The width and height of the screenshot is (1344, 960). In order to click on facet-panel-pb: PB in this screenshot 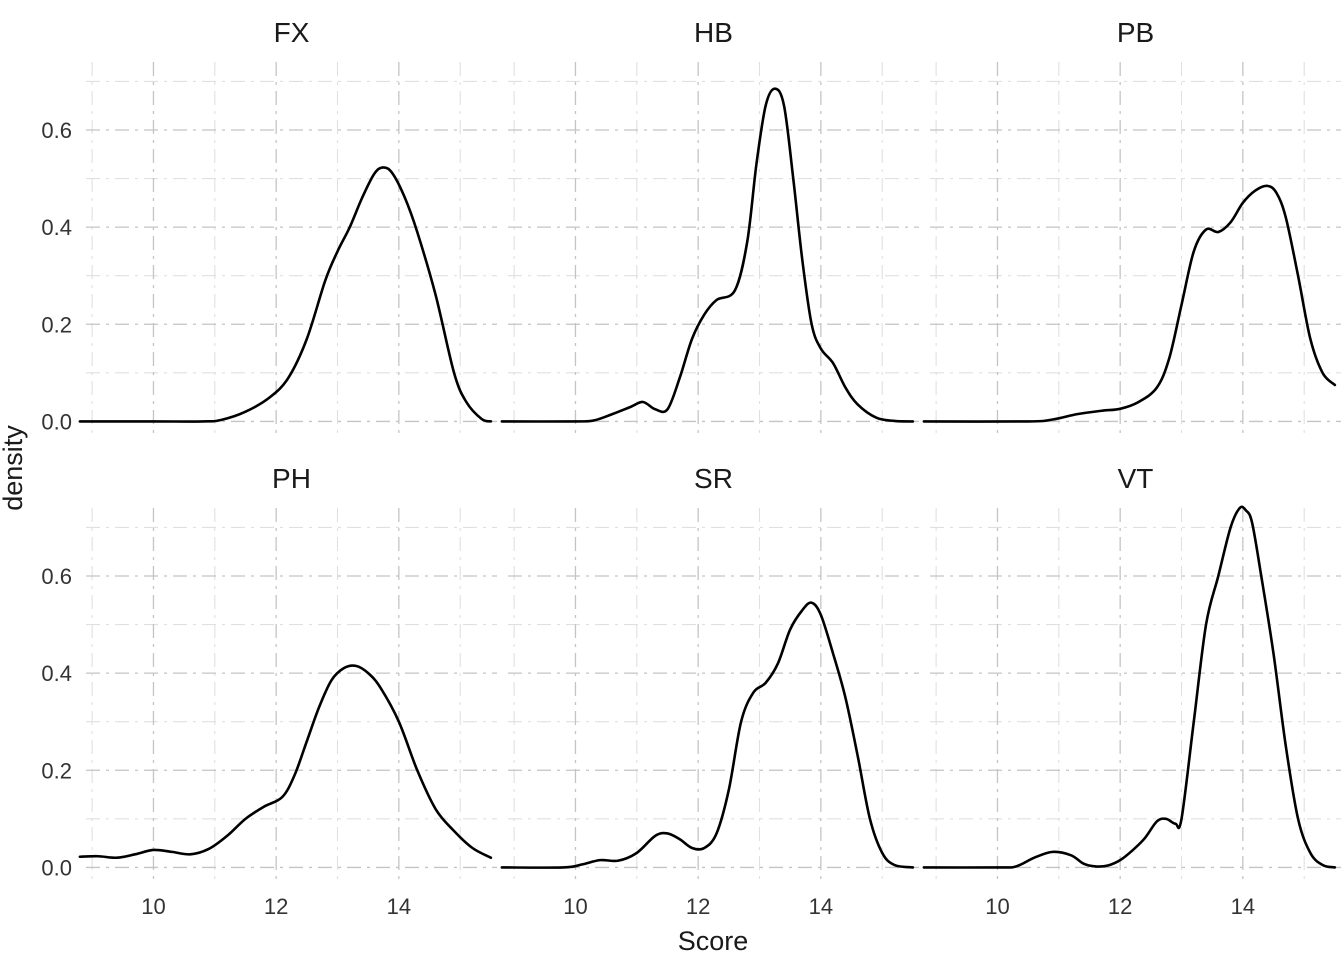, I will do `click(1131, 226)`.